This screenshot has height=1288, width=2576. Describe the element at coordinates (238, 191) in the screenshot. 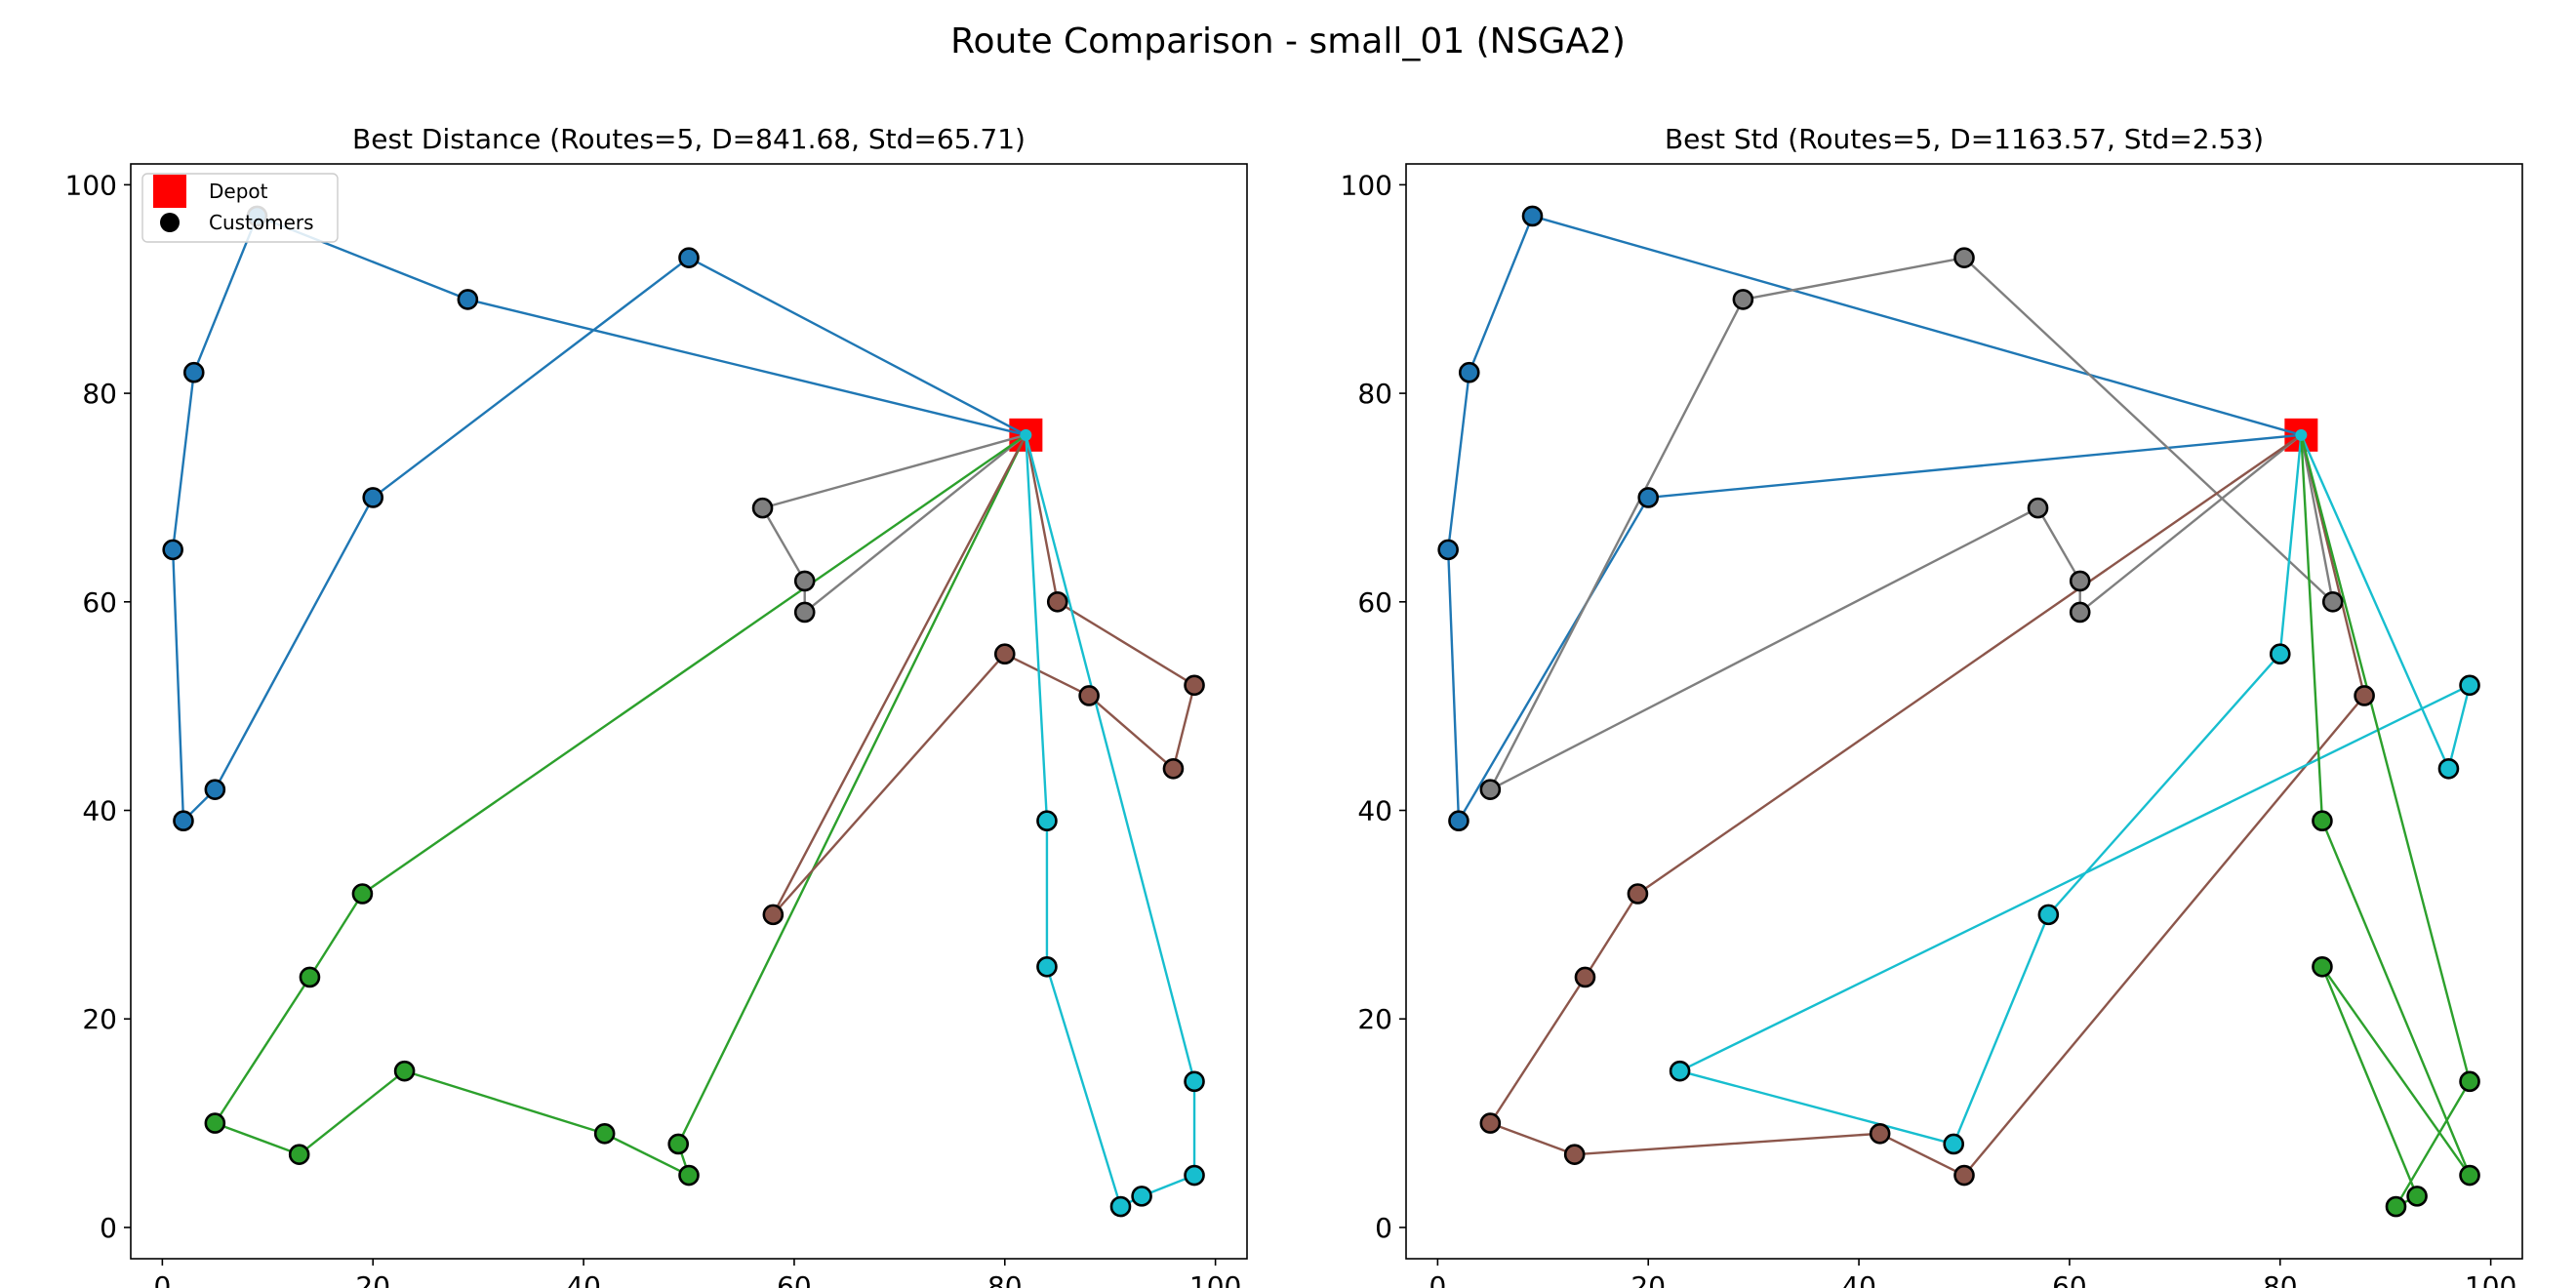

I see `legend-label: Depot` at that location.